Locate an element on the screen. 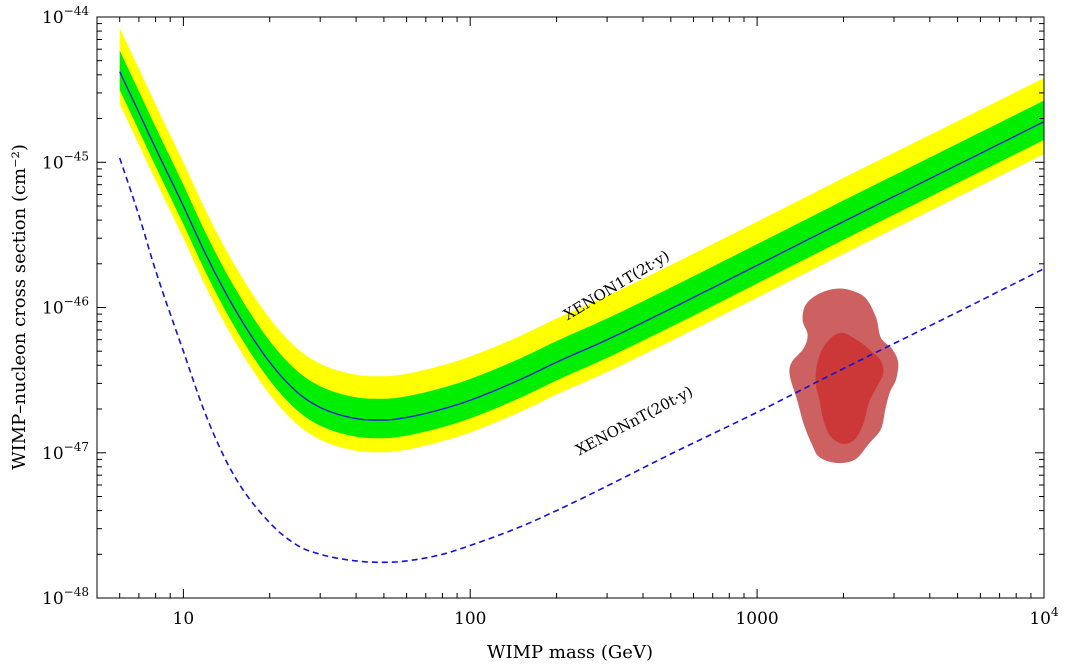 Image resolution: width=1068 pixels, height=671 pixels. y-tick-label: 10−48 is located at coordinates (65, 597).